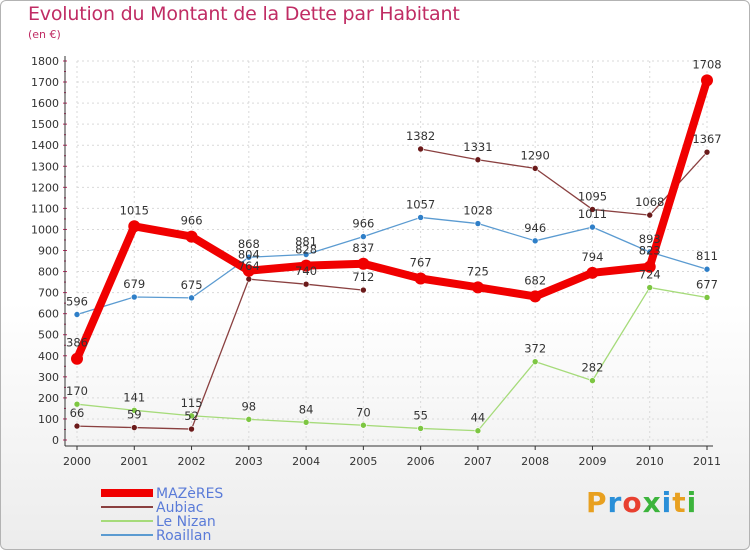 The image size is (750, 550). What do you see at coordinates (650, 251) in the screenshot?
I see `data-label-maz-res: 823` at bounding box center [650, 251].